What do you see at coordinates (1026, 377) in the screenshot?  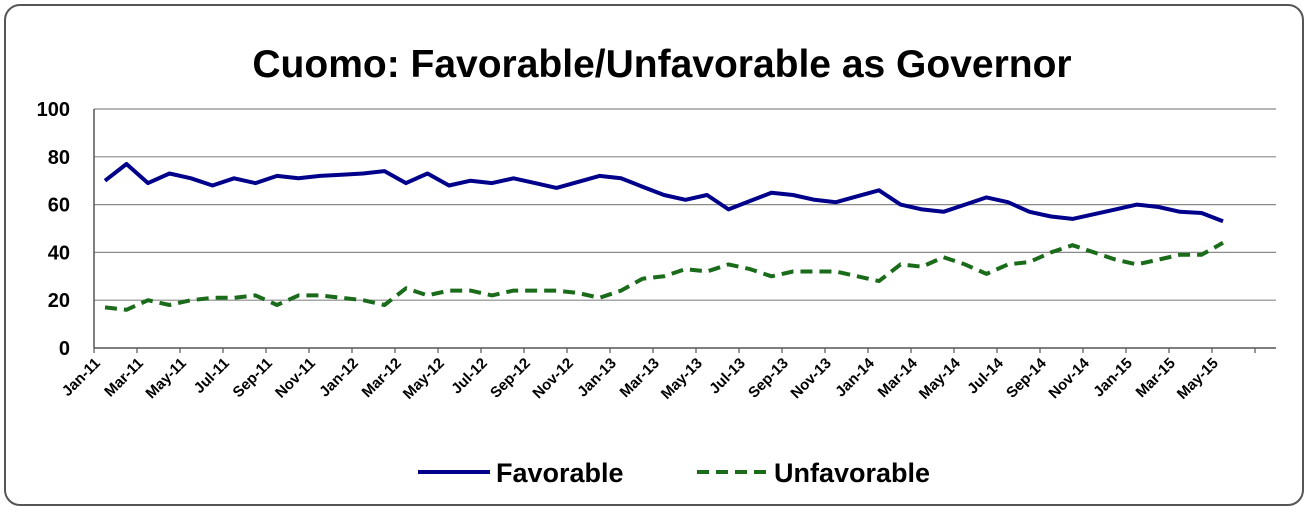 I see `x-tick-label: Sep-14` at bounding box center [1026, 377].